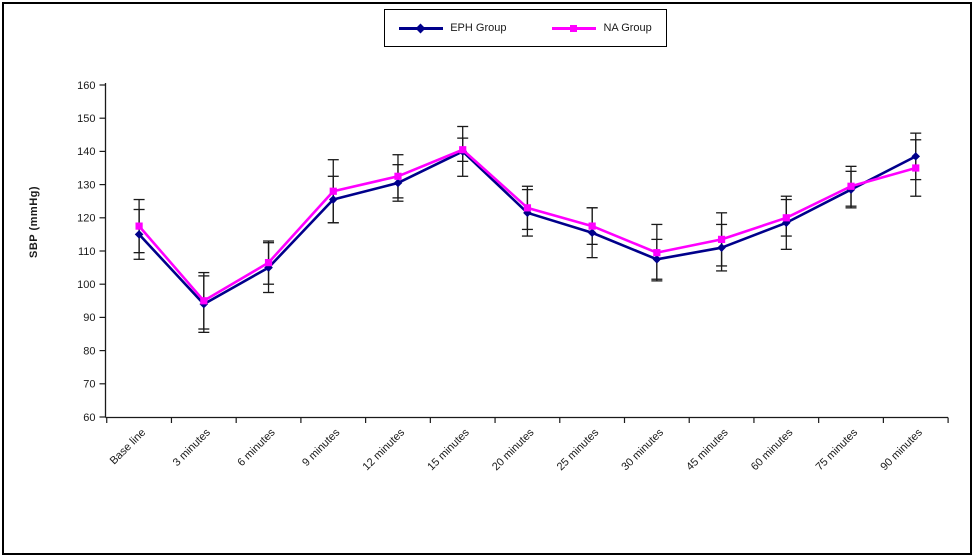 The image size is (975, 558). I want to click on legend-box: EPH Group NA Group, so click(525, 28).